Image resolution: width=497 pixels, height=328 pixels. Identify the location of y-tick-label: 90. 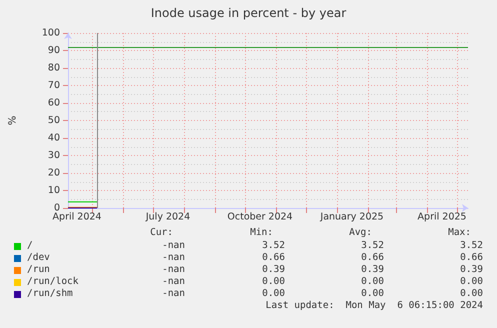
(54, 50).